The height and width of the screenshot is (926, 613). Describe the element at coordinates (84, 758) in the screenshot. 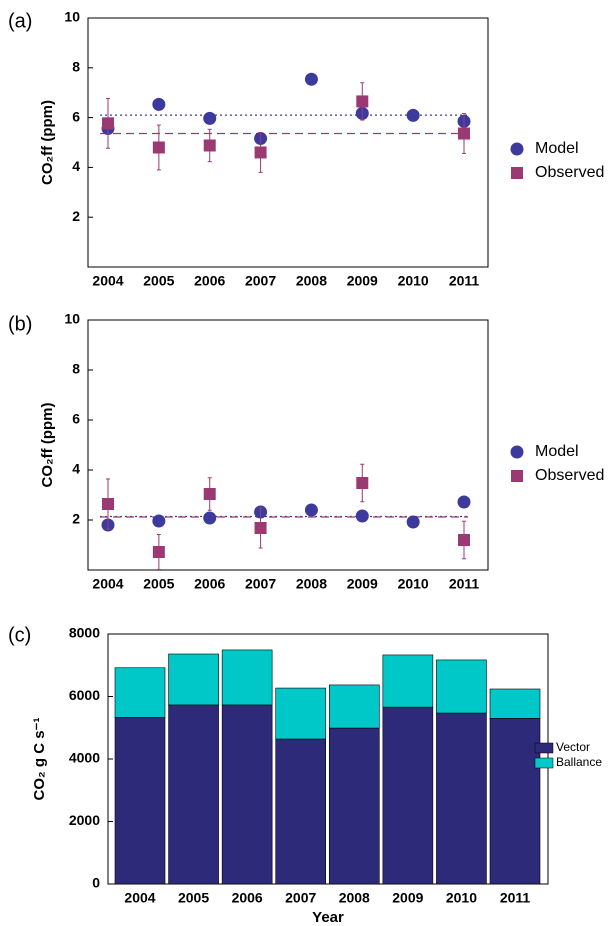

I see `y-tick-label: 4000` at that location.